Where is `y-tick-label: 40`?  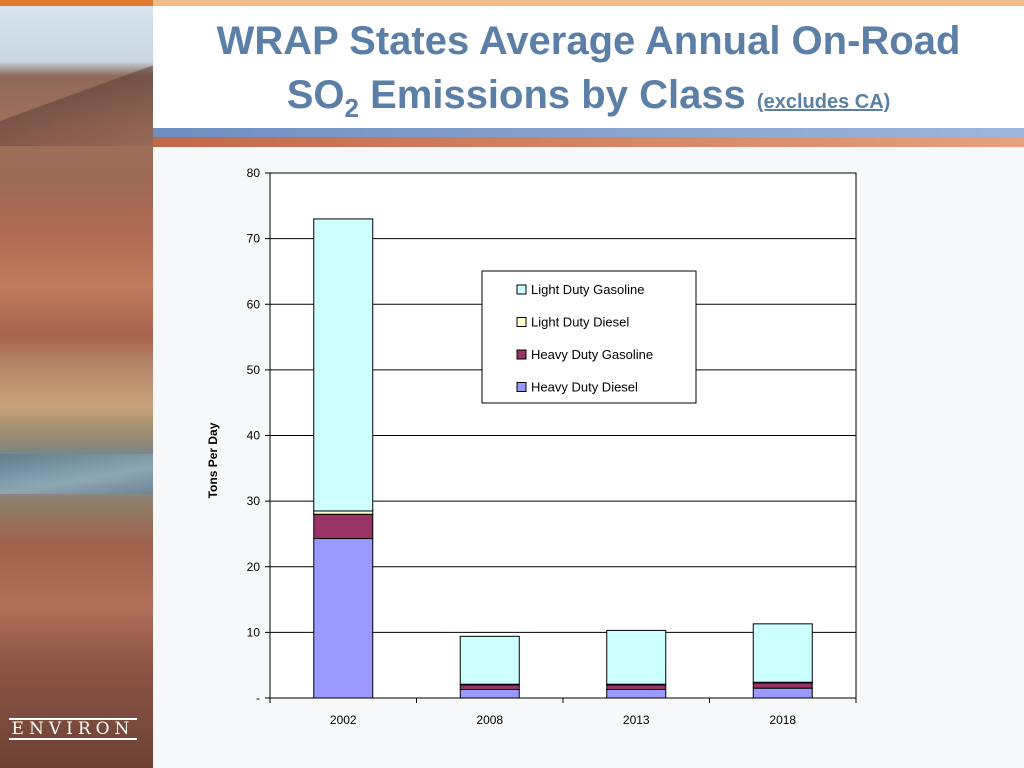 y-tick-label: 40 is located at coordinates (254, 436).